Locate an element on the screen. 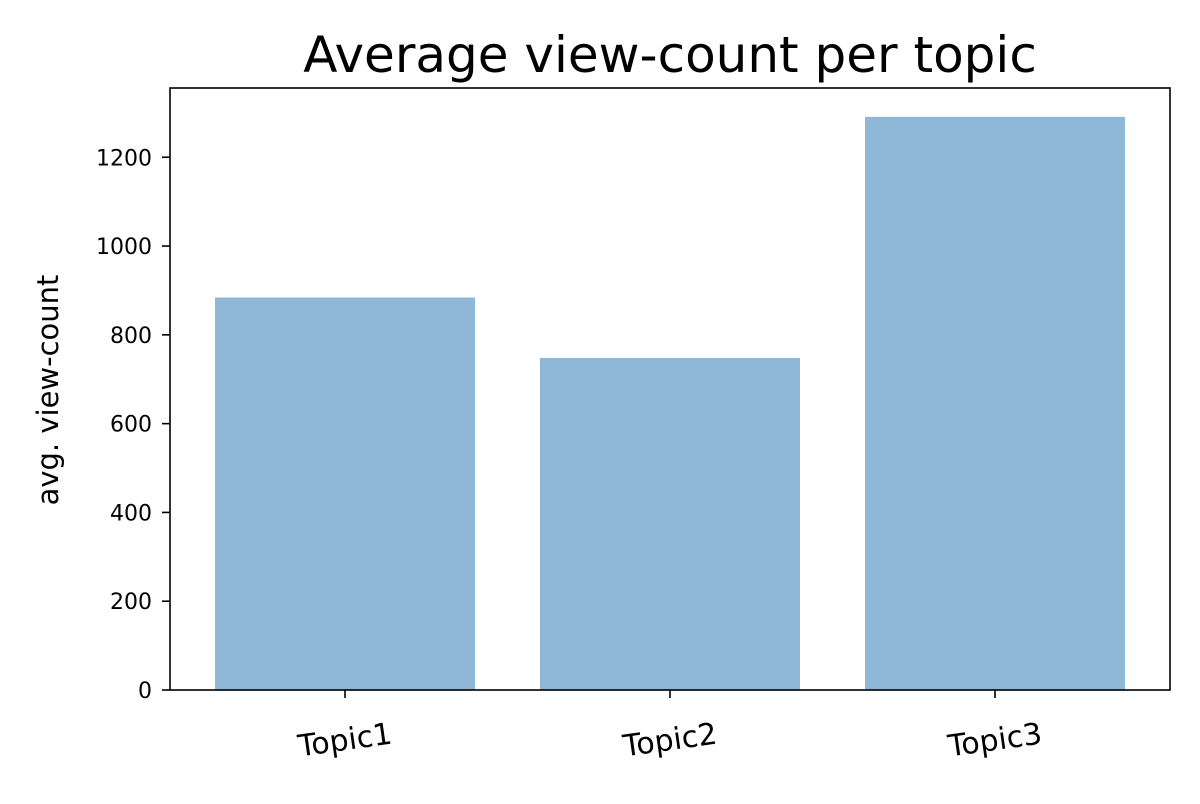  y-tick-label: 800 is located at coordinates (131, 336).